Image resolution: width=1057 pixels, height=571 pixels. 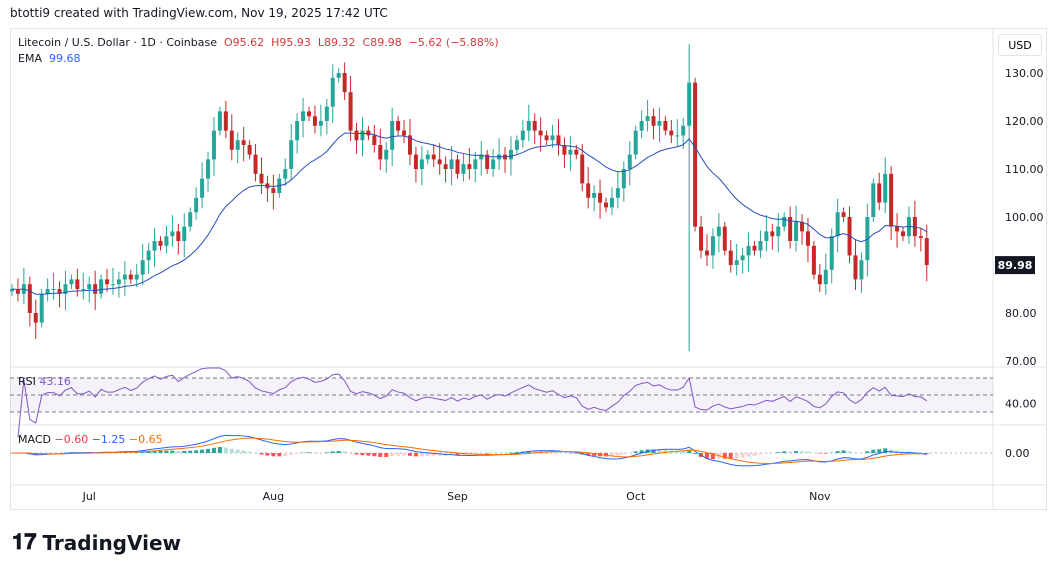 I want to click on macd-label: MACD, so click(x=34, y=439).